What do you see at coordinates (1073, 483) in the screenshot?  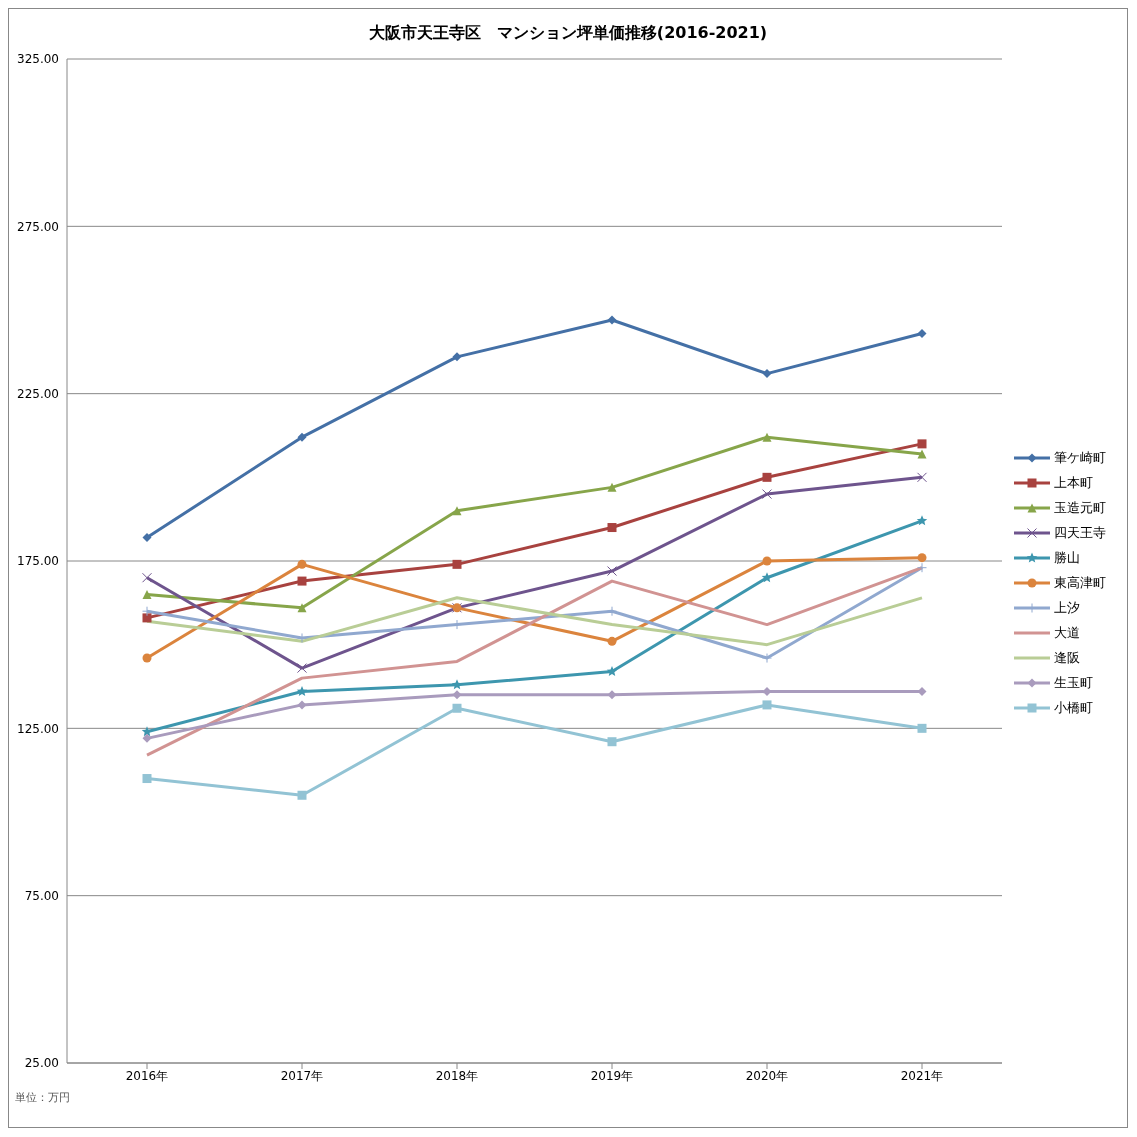 I see `legend-label: 上本町` at bounding box center [1073, 483].